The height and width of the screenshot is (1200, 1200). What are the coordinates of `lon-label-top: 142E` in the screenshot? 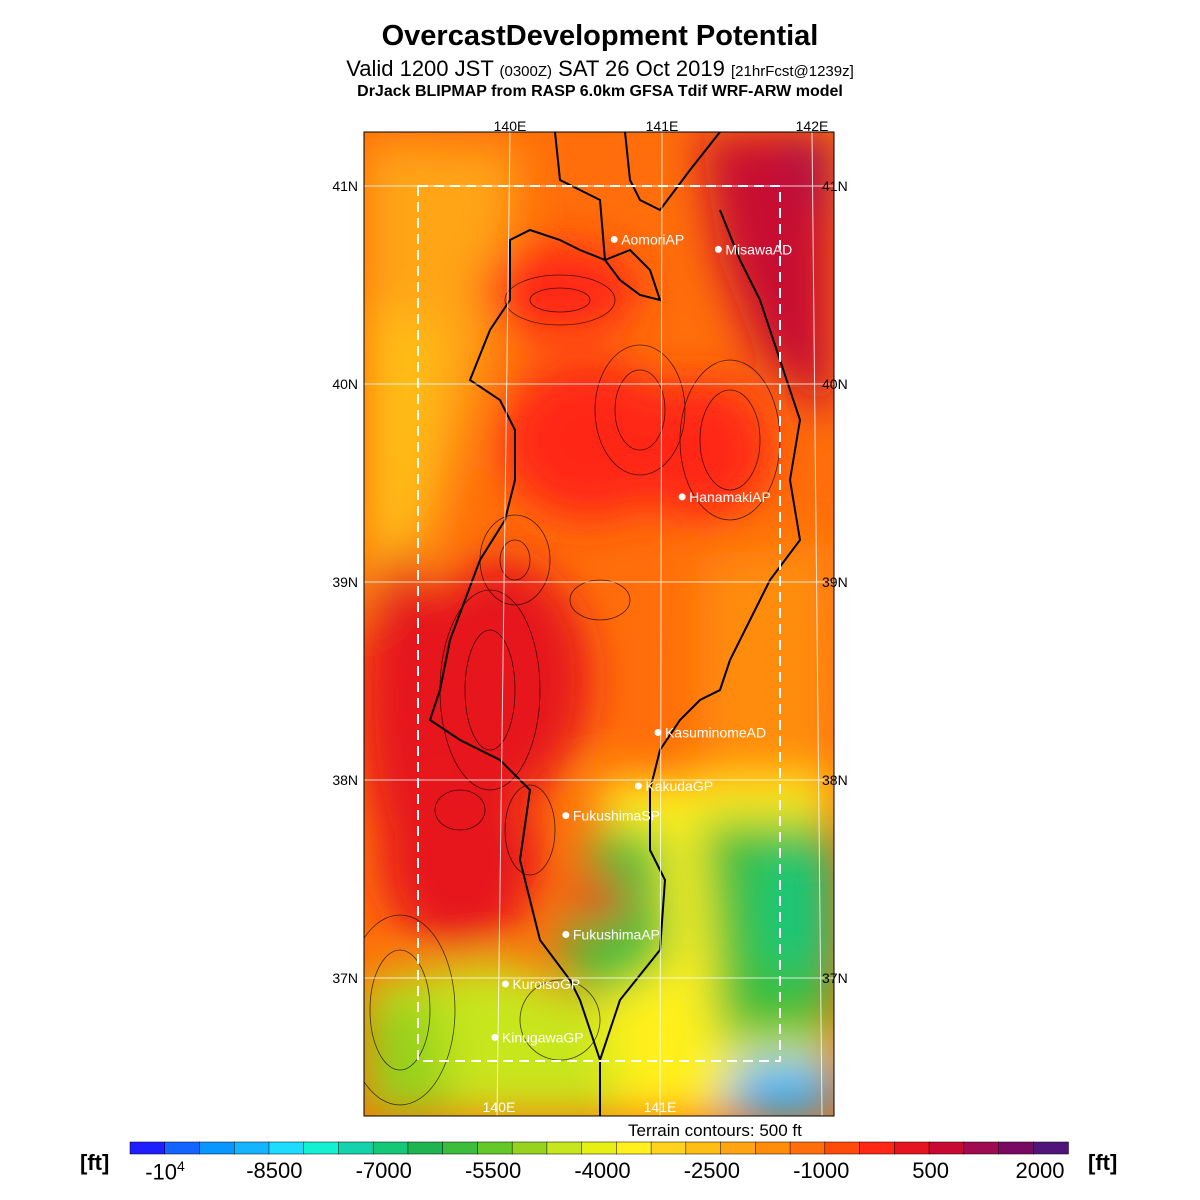 It's located at (812, 126).